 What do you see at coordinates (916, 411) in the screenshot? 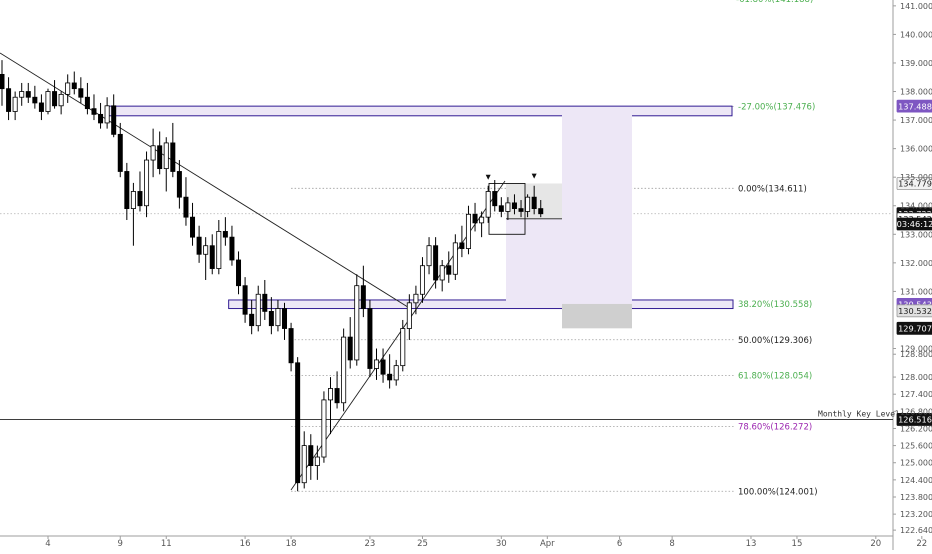
I see `price-tick-label: 126.800` at bounding box center [916, 411].